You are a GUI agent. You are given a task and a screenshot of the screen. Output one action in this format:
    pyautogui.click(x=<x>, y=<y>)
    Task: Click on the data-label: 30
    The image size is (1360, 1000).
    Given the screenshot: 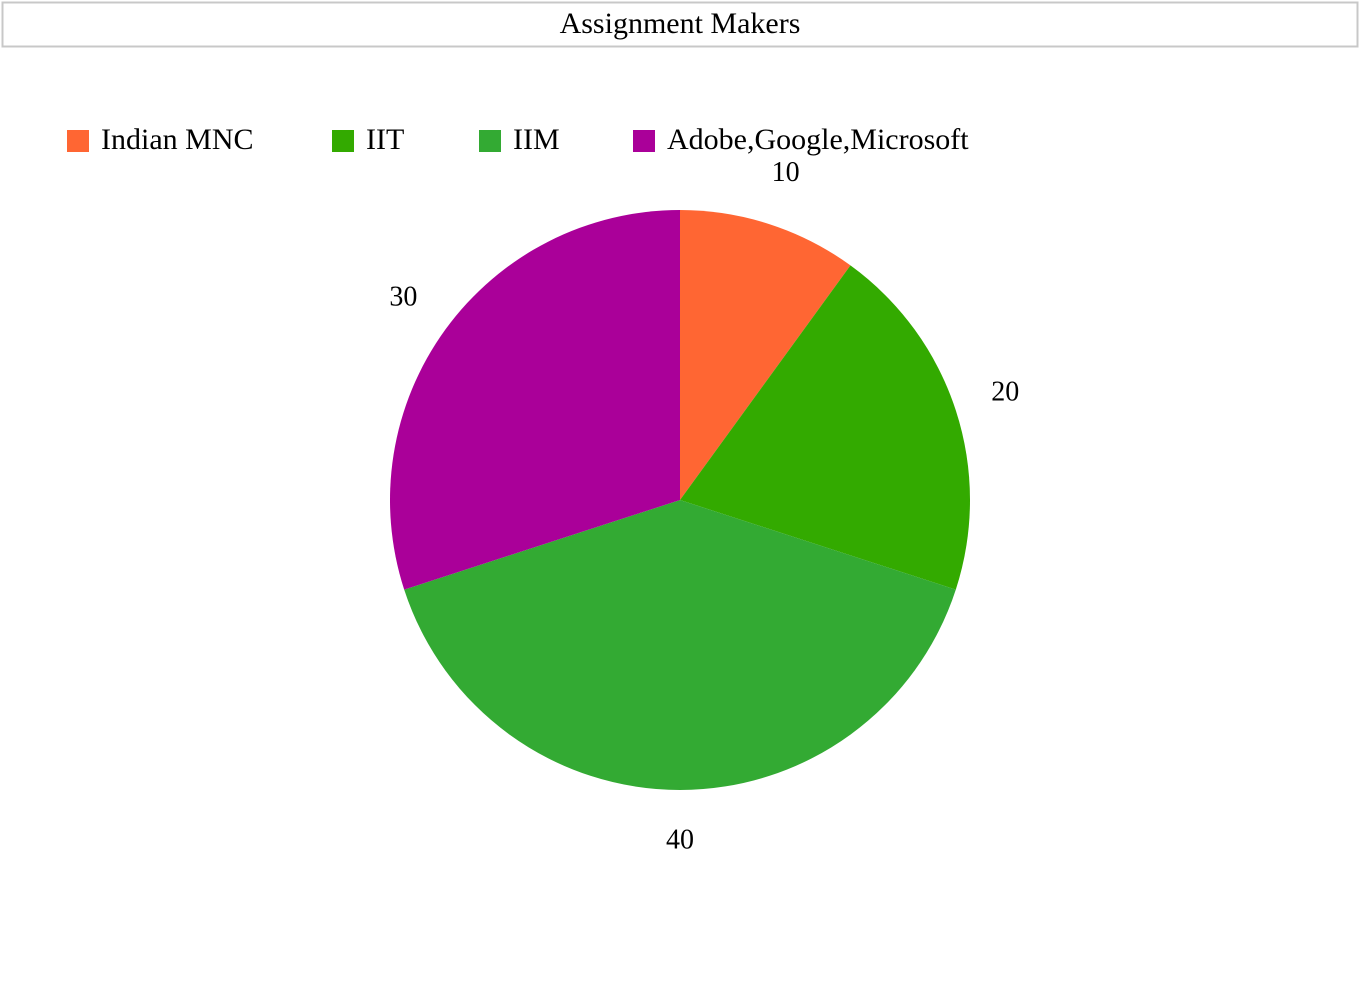 What is the action you would take?
    pyautogui.click(x=403, y=296)
    